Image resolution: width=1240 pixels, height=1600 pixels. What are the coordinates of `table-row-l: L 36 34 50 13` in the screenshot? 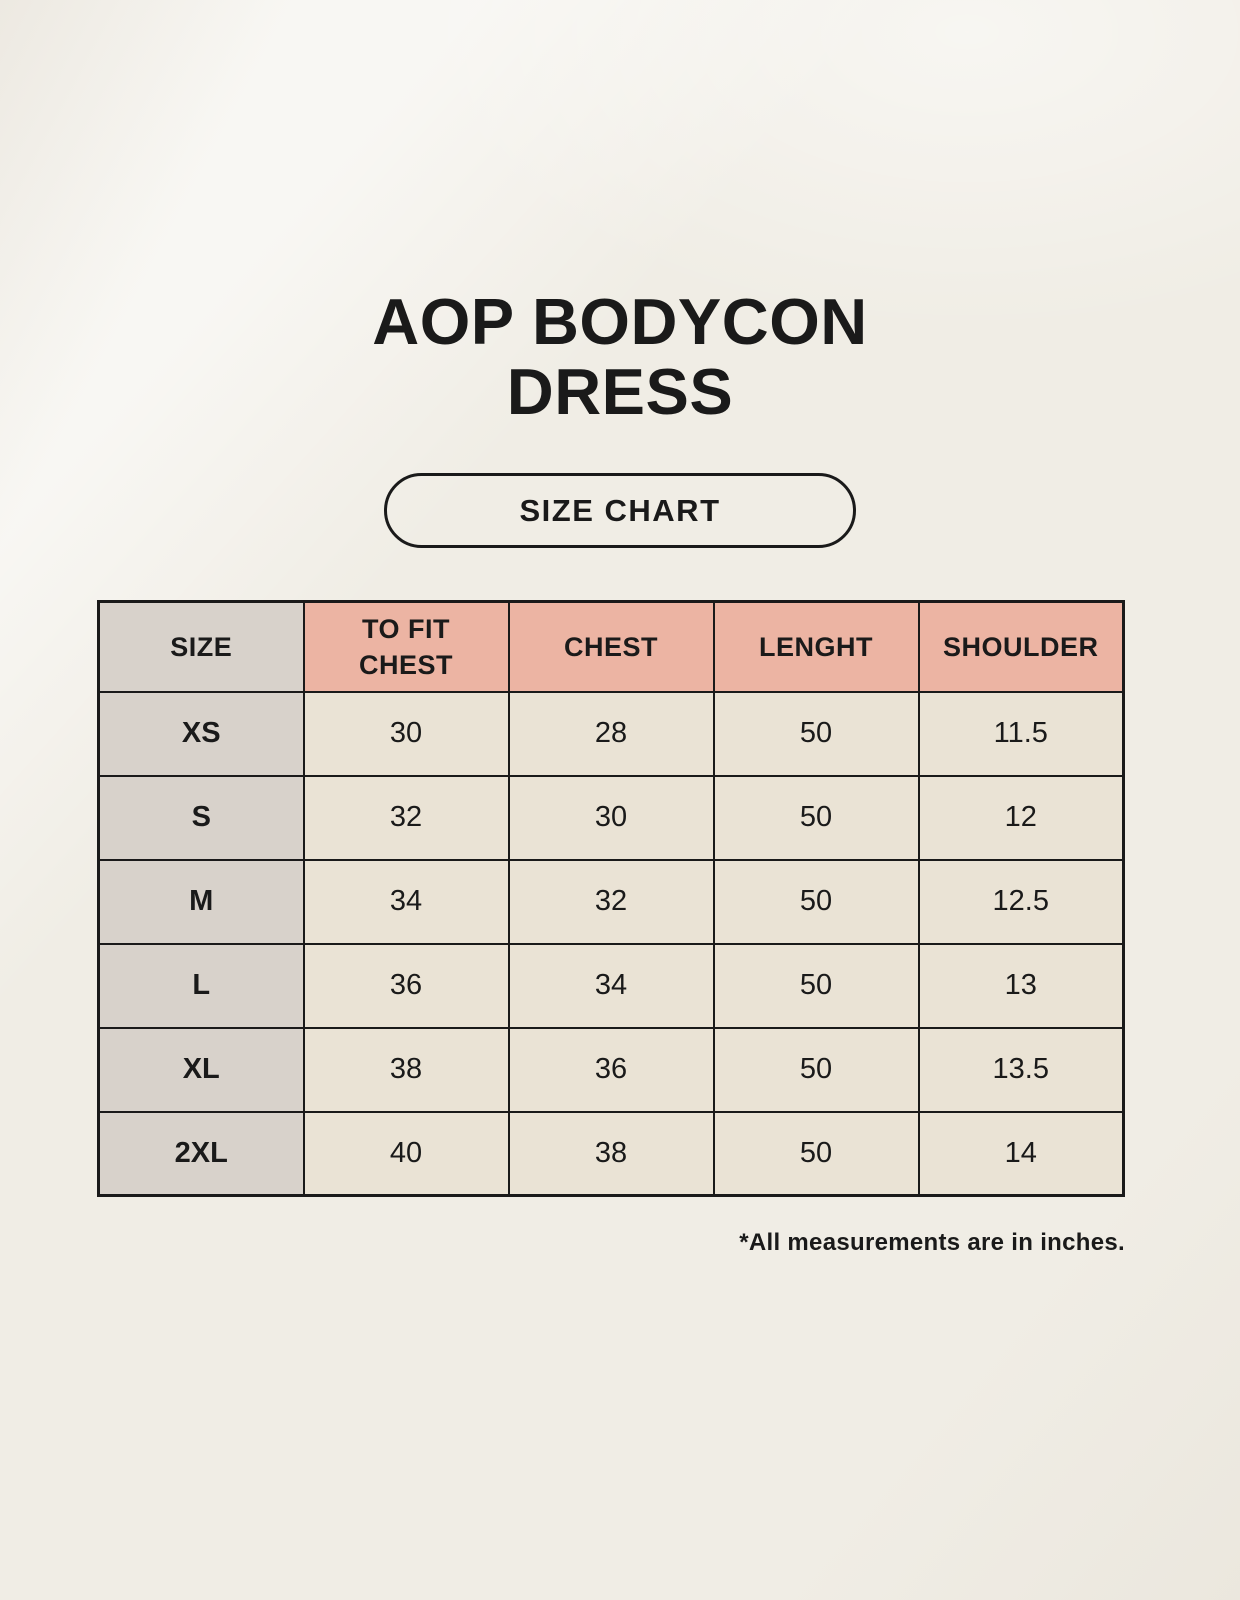 It's located at (611, 985).